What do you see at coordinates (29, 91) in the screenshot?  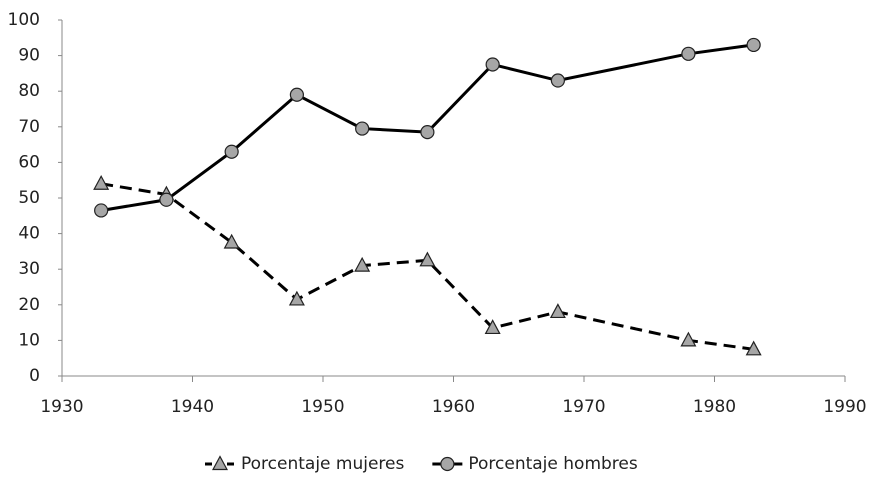 I see `y-tick-label: 80` at bounding box center [29, 91].